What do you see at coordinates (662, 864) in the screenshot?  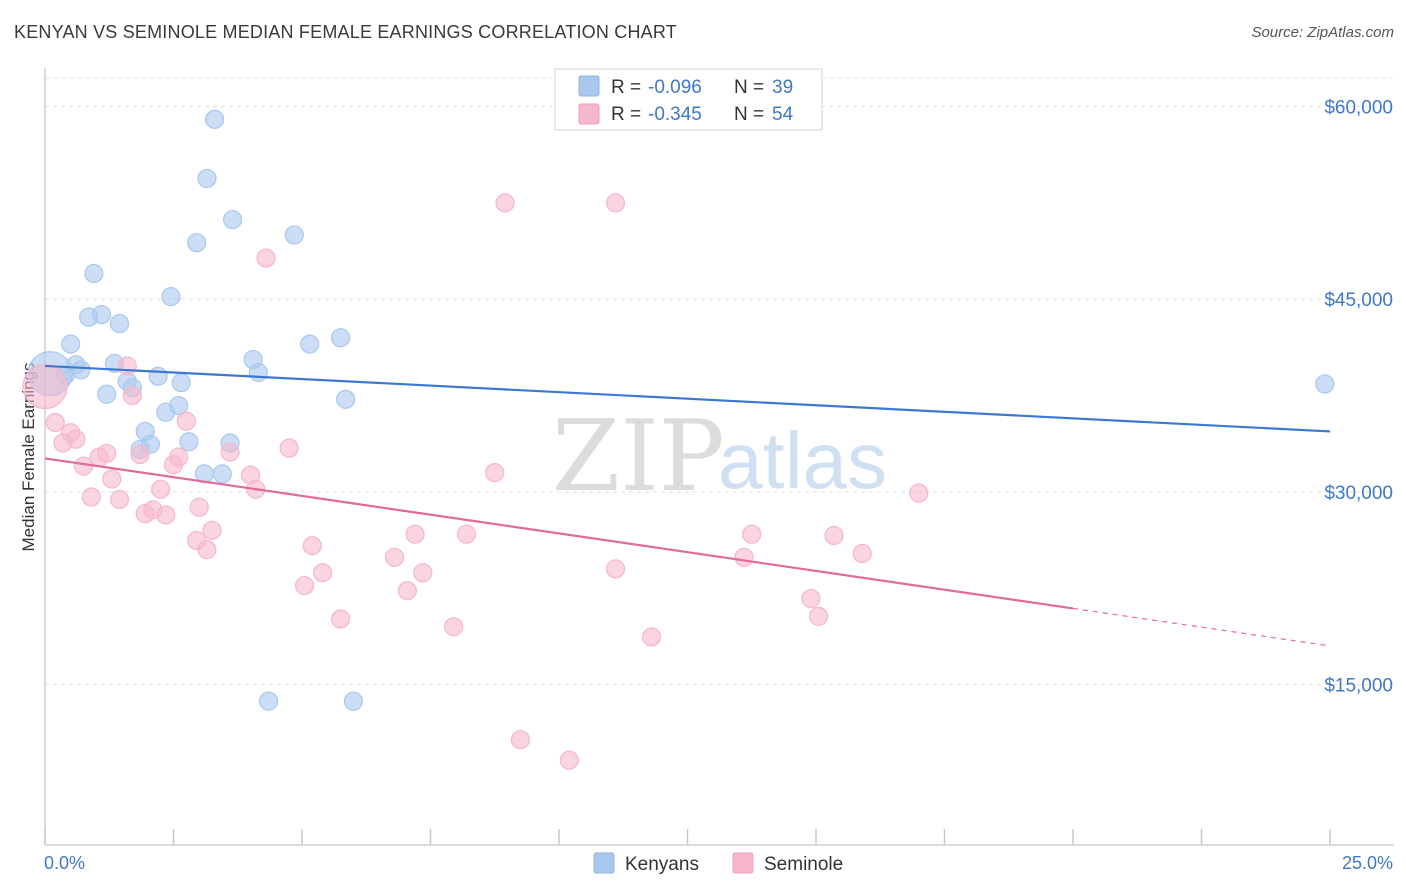 I see `series-legend-label-kenyans: Kenyans` at bounding box center [662, 864].